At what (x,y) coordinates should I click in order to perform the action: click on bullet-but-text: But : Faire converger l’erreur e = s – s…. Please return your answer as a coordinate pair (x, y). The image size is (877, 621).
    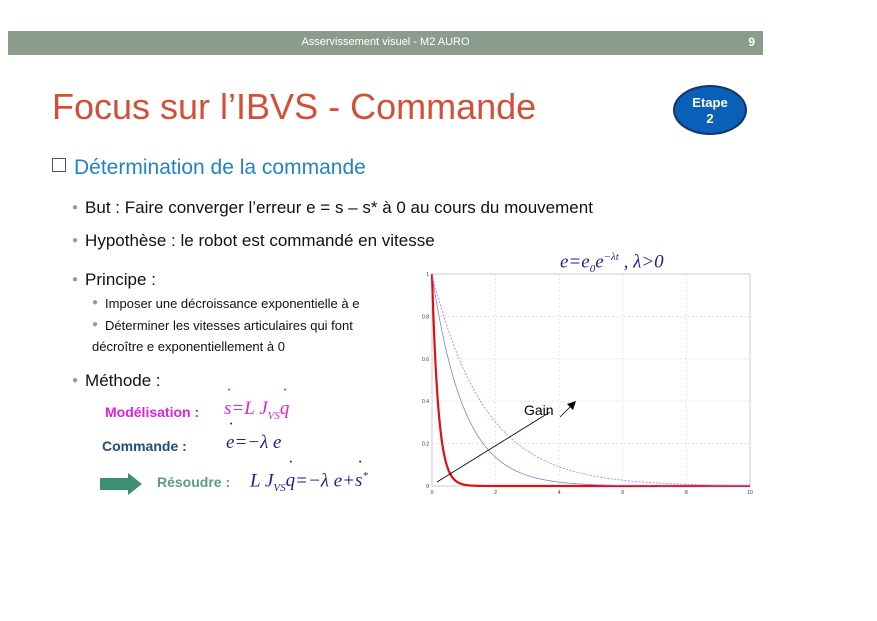
    Looking at the image, I should click on (339, 207).